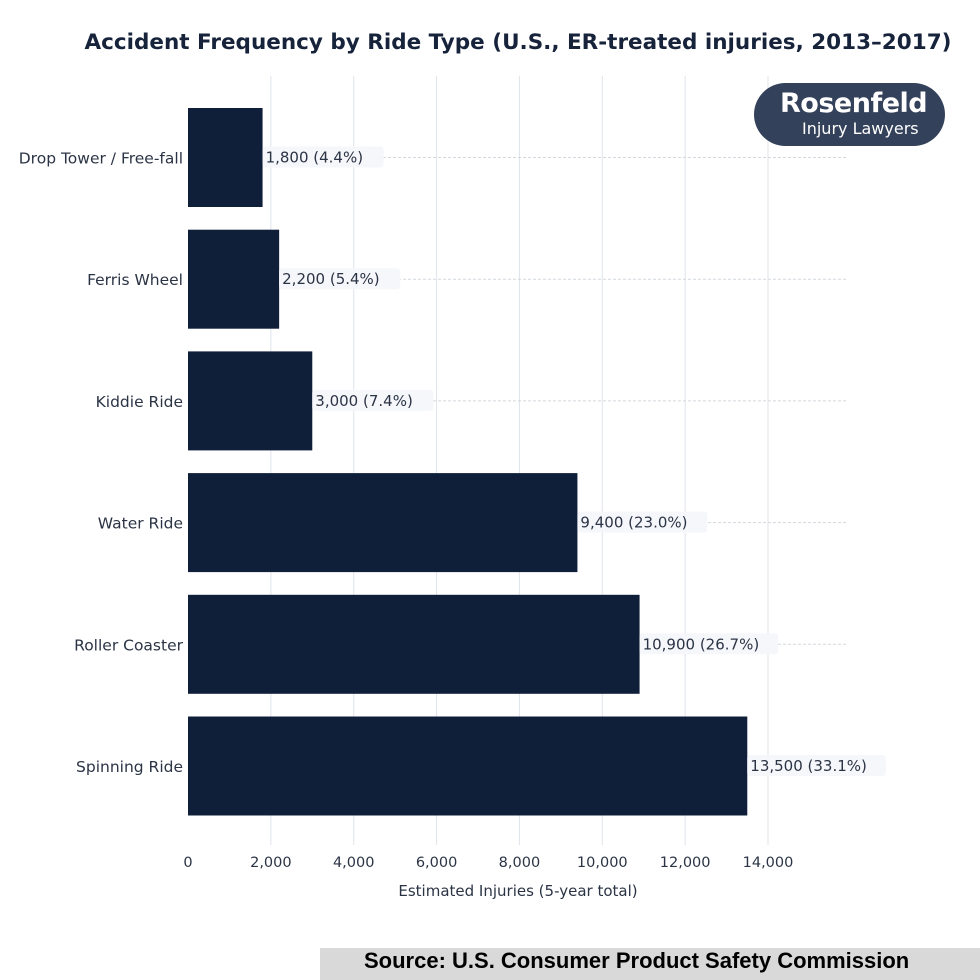 The width and height of the screenshot is (980, 980). Describe the element at coordinates (633, 523) in the screenshot. I see `value-label: 9,400 (23.0%)` at that location.